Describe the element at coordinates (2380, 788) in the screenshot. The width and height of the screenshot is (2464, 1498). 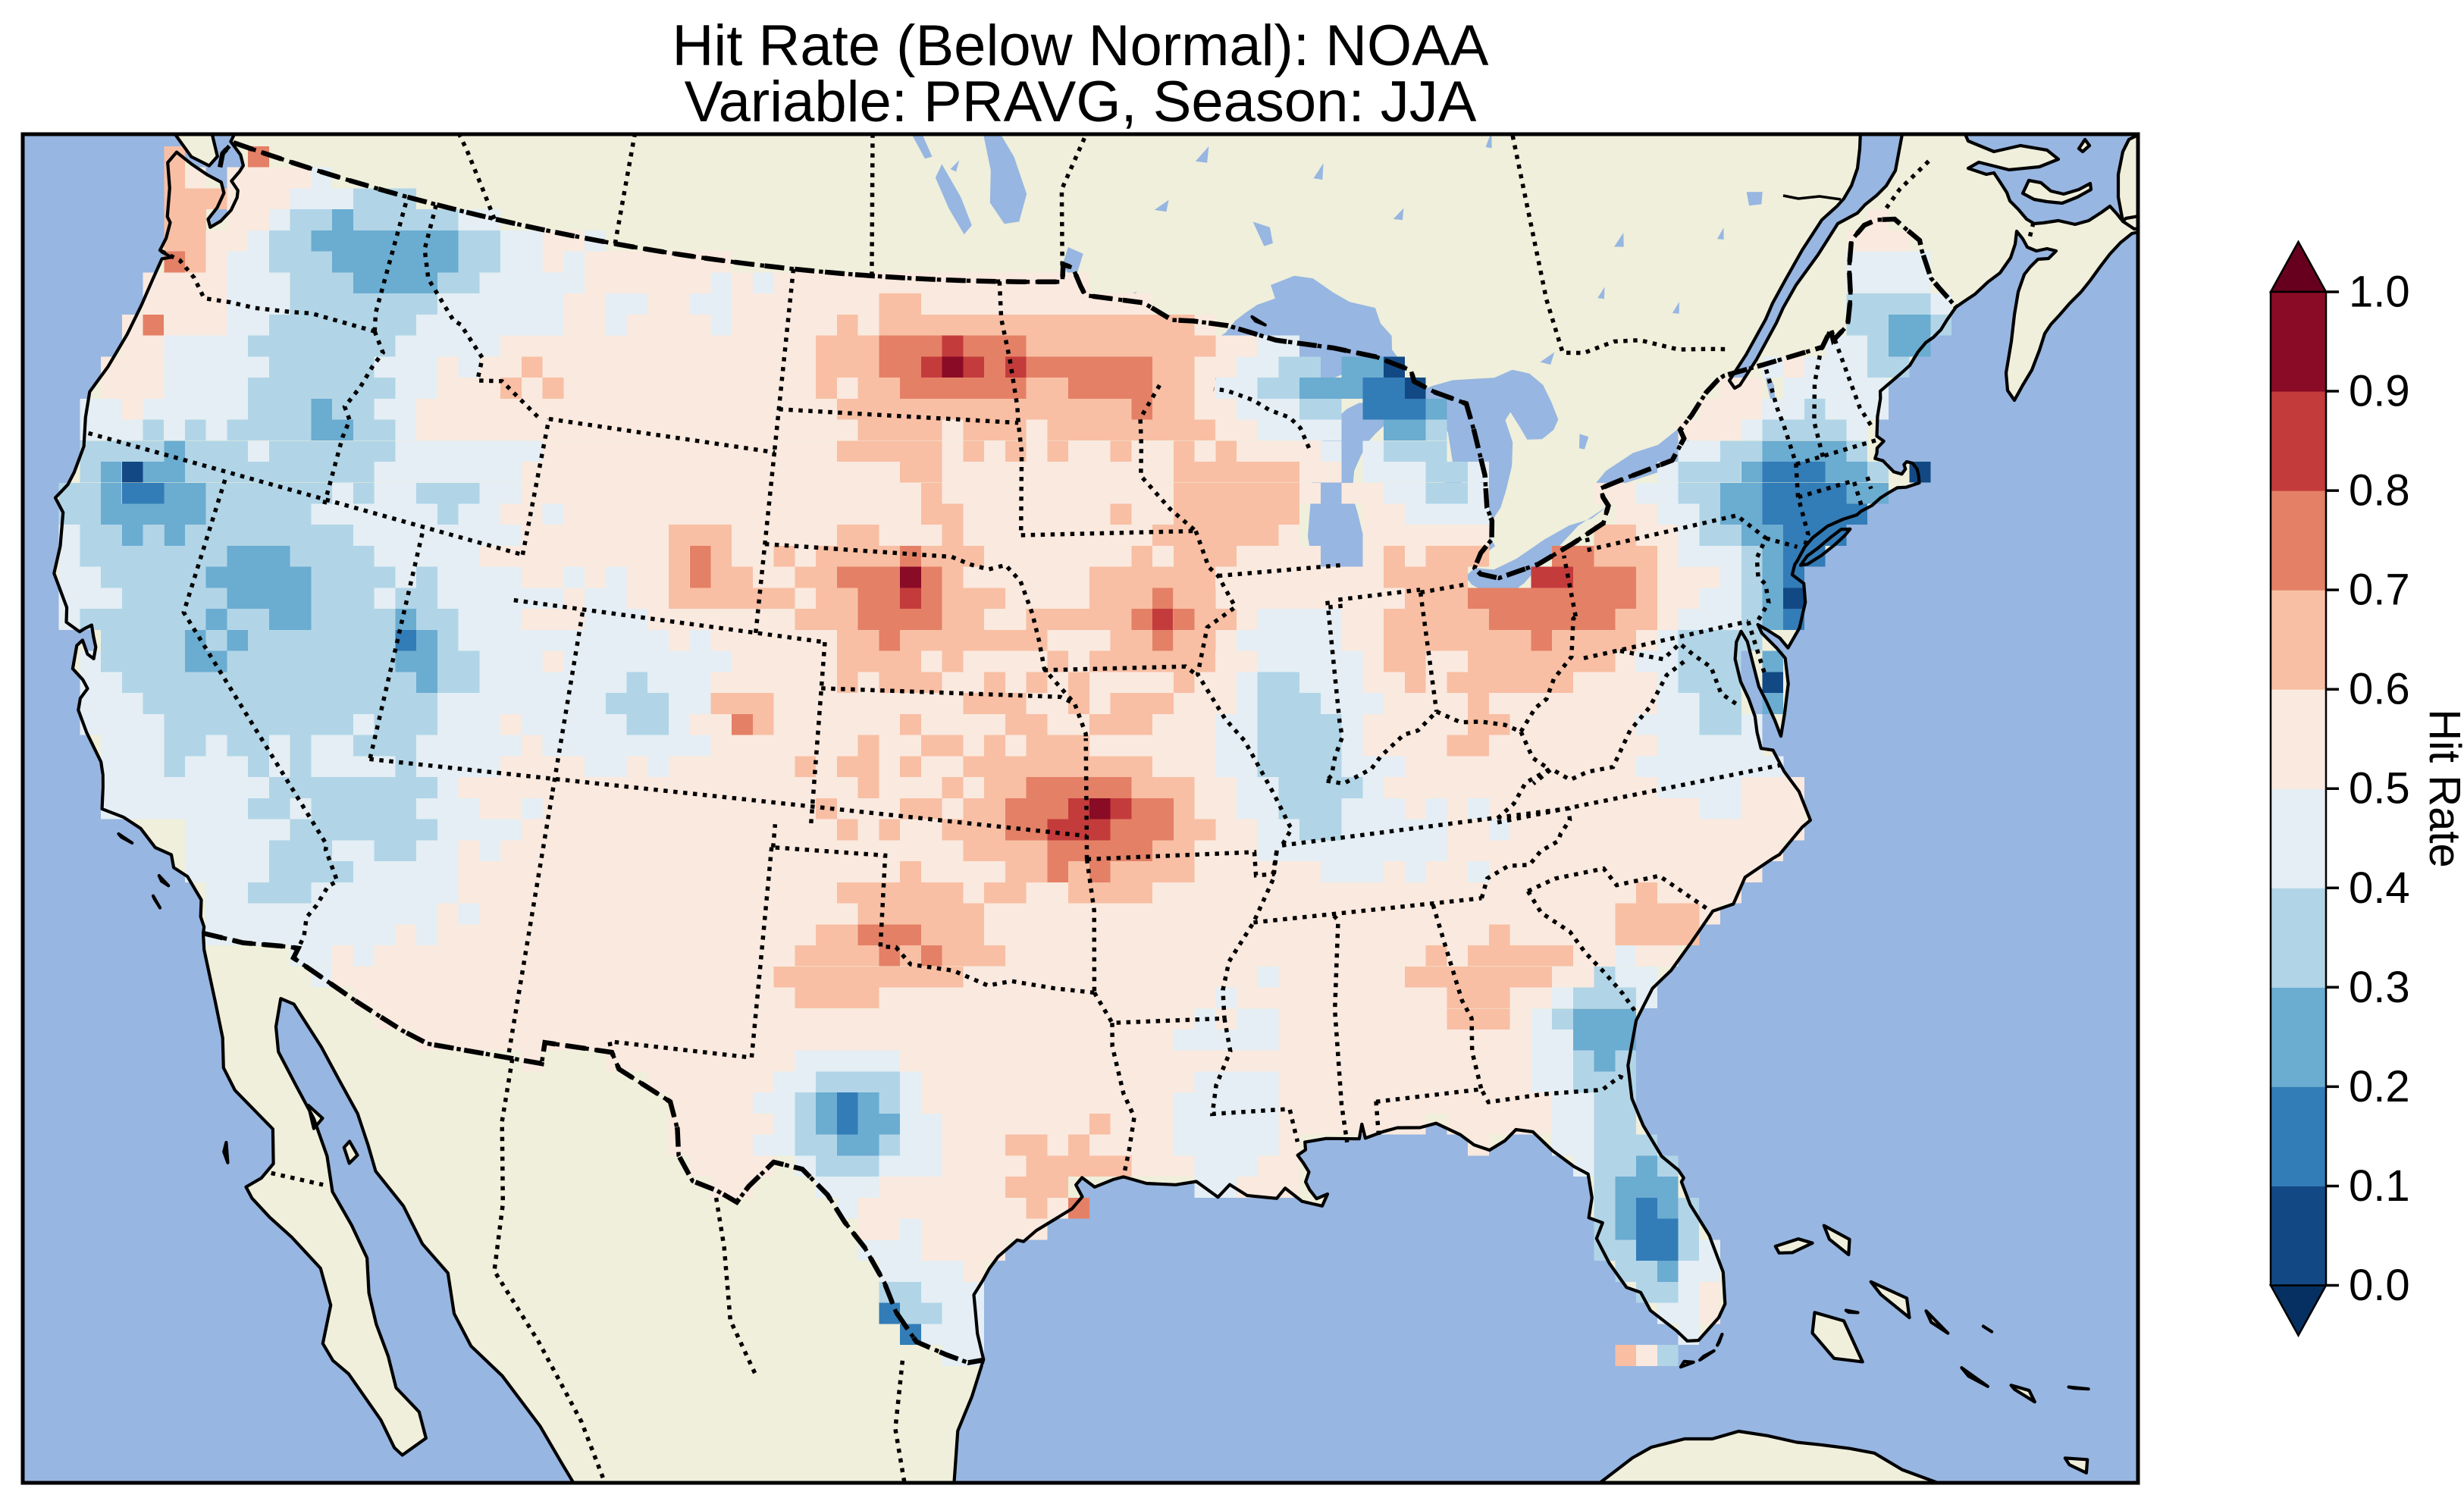
I see `svg-text: 0.5` at that location.